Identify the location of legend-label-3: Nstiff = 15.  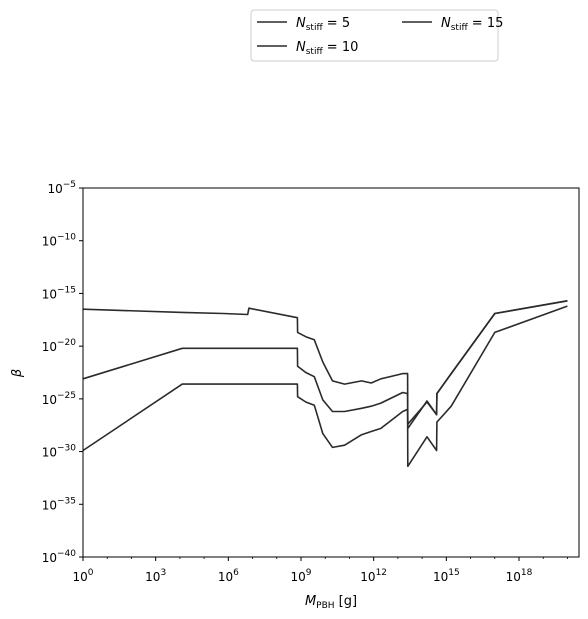
(472, 24).